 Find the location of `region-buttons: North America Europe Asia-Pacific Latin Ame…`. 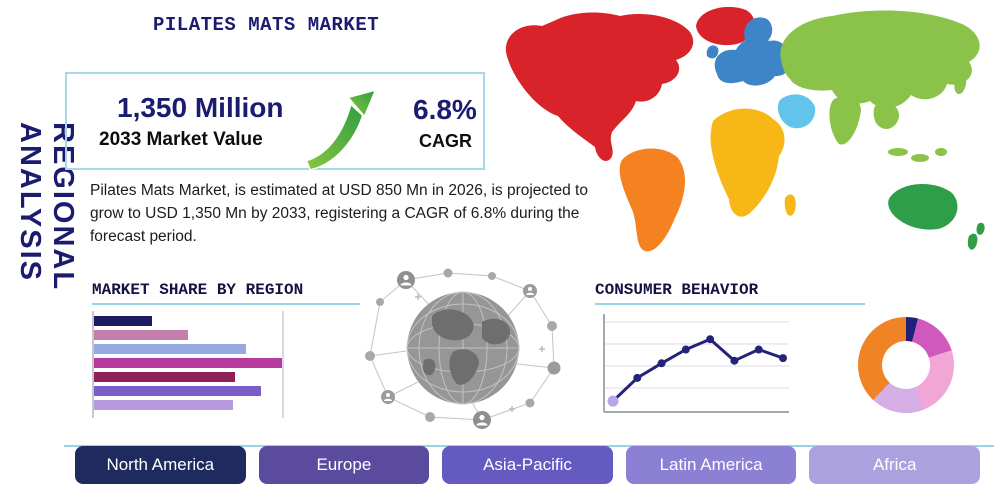

region-buttons: North America Europe Asia-Pacific Latin Ame… is located at coordinates (527, 465).